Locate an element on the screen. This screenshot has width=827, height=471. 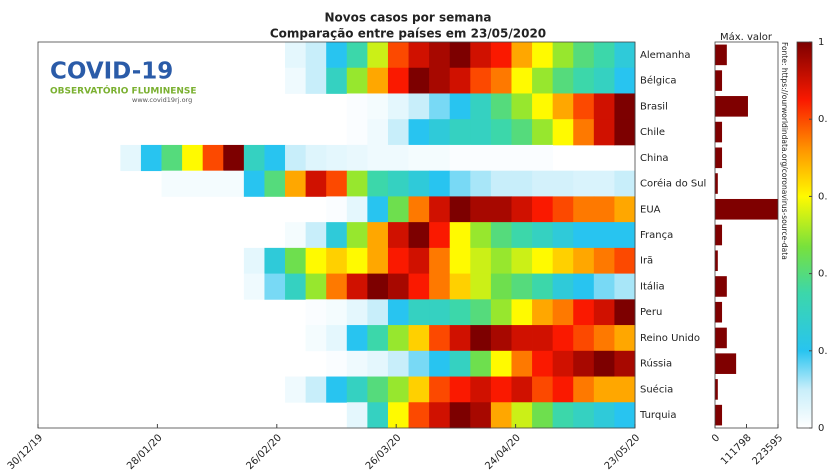
colorbar-tick-label: 1 is located at coordinates (821, 42).